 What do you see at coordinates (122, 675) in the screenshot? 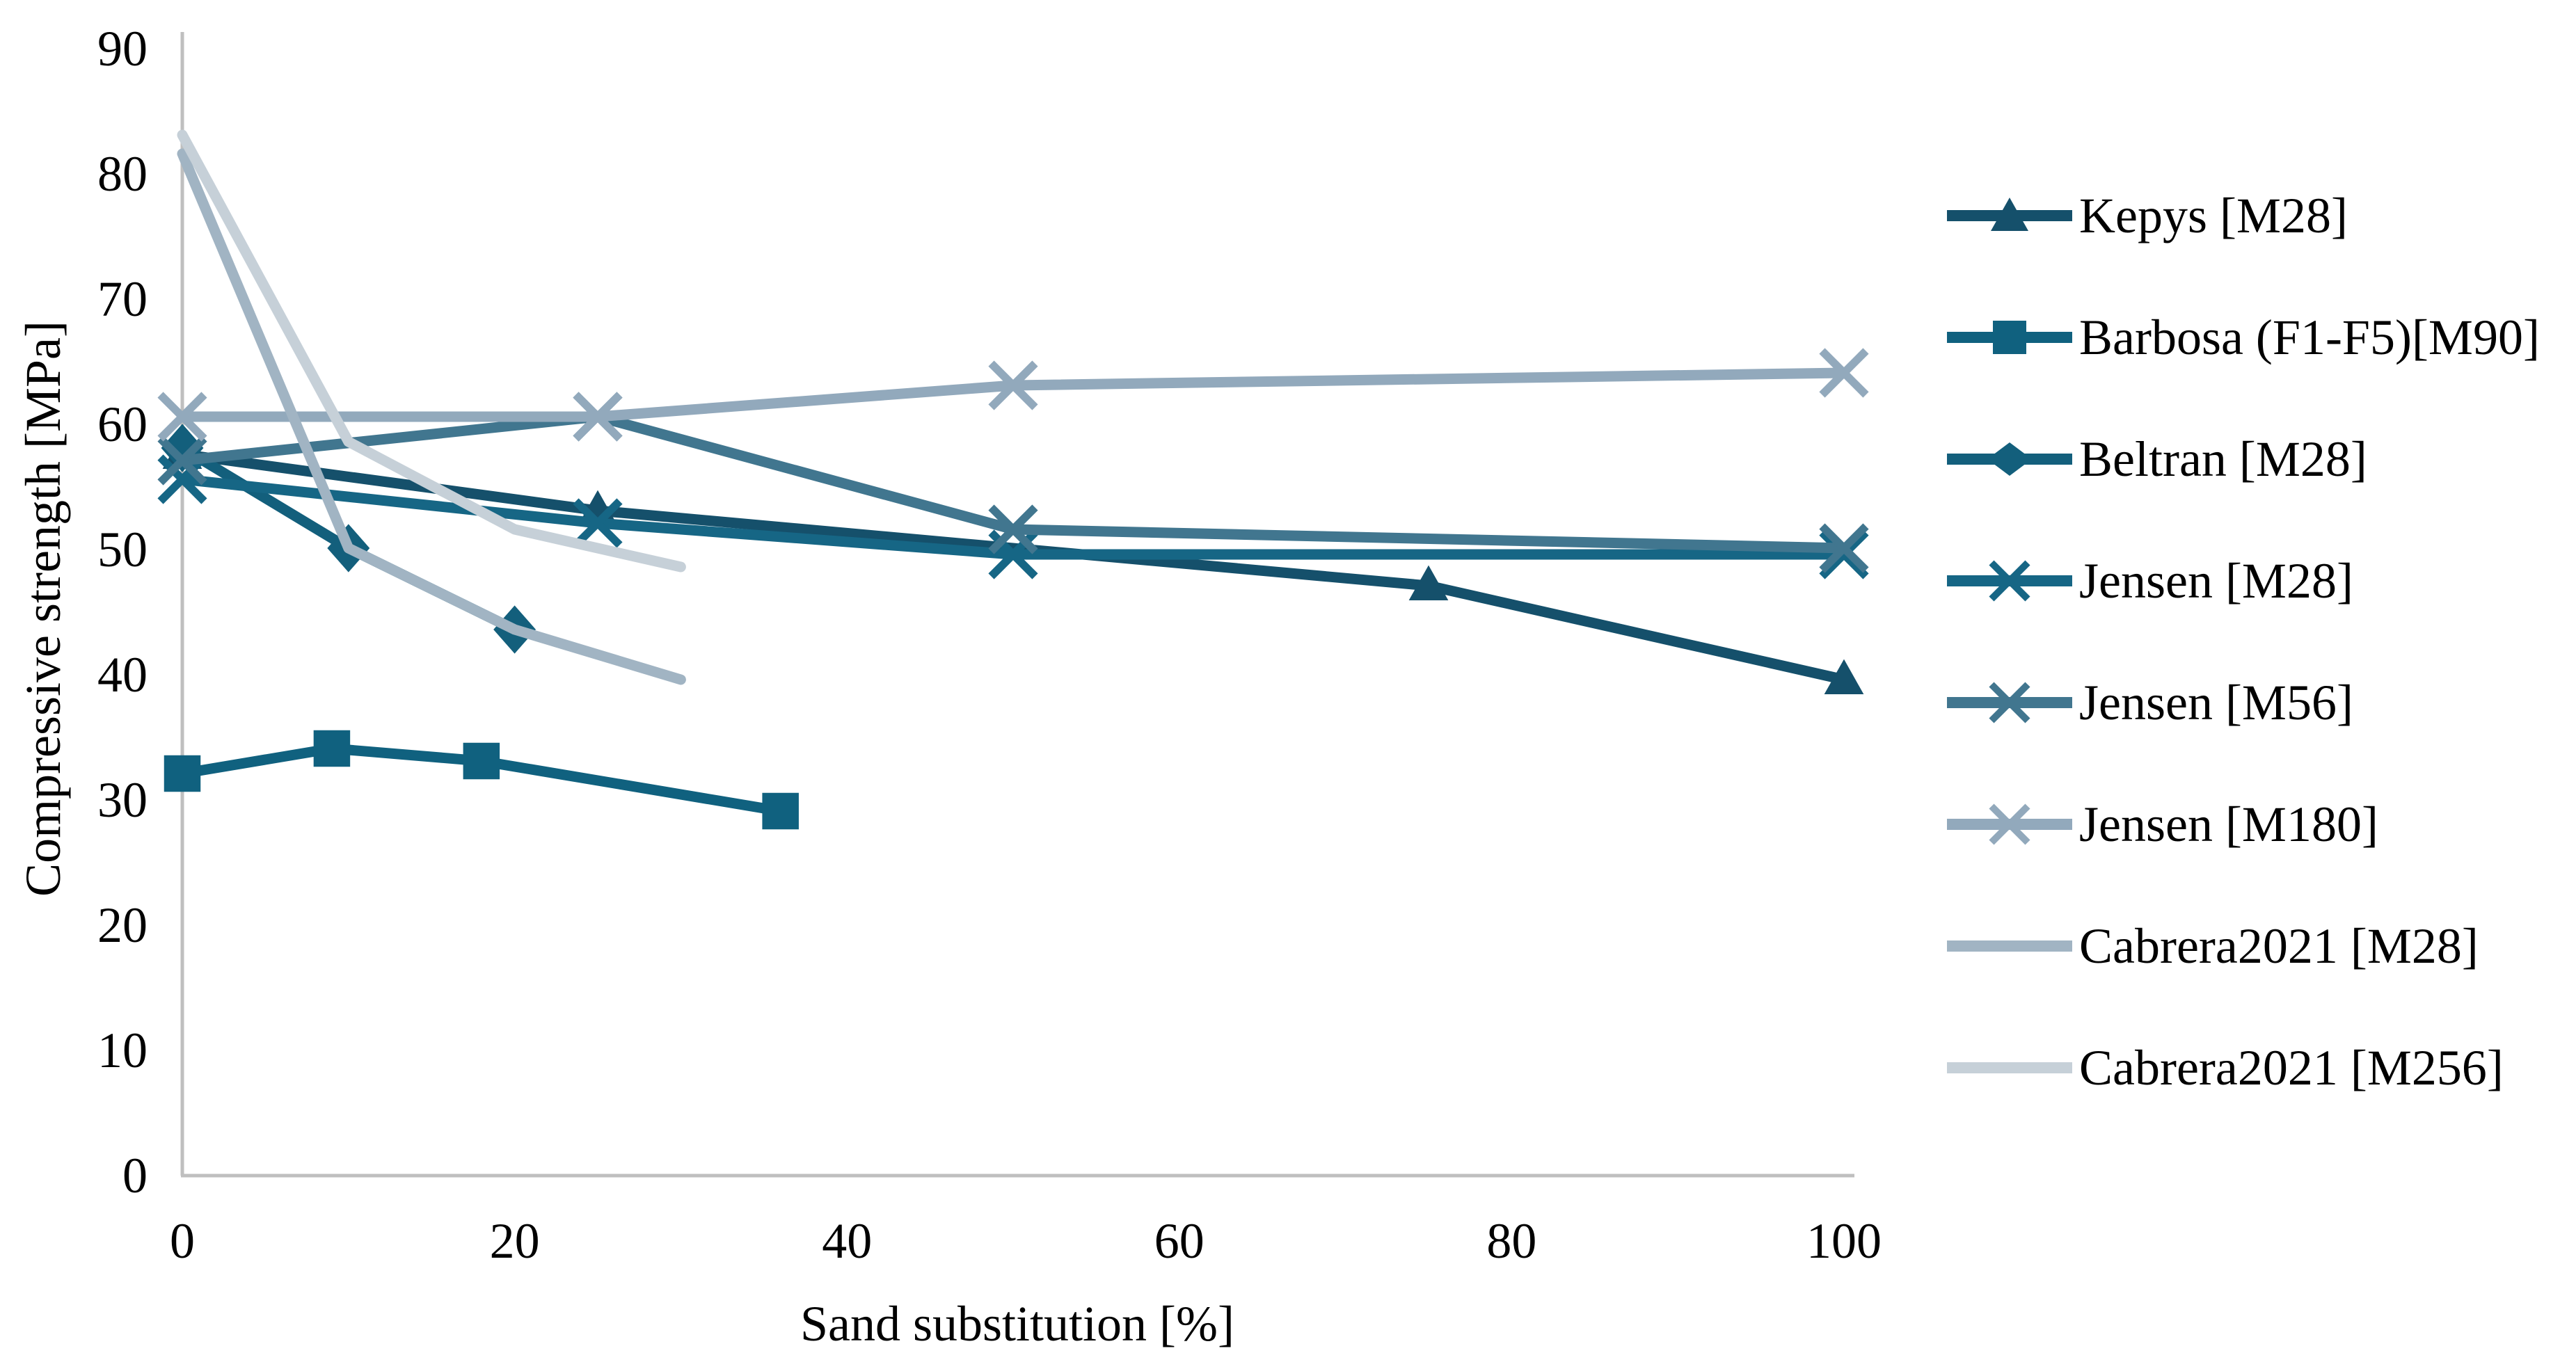
I see `y-tick-label: 40` at bounding box center [122, 675].